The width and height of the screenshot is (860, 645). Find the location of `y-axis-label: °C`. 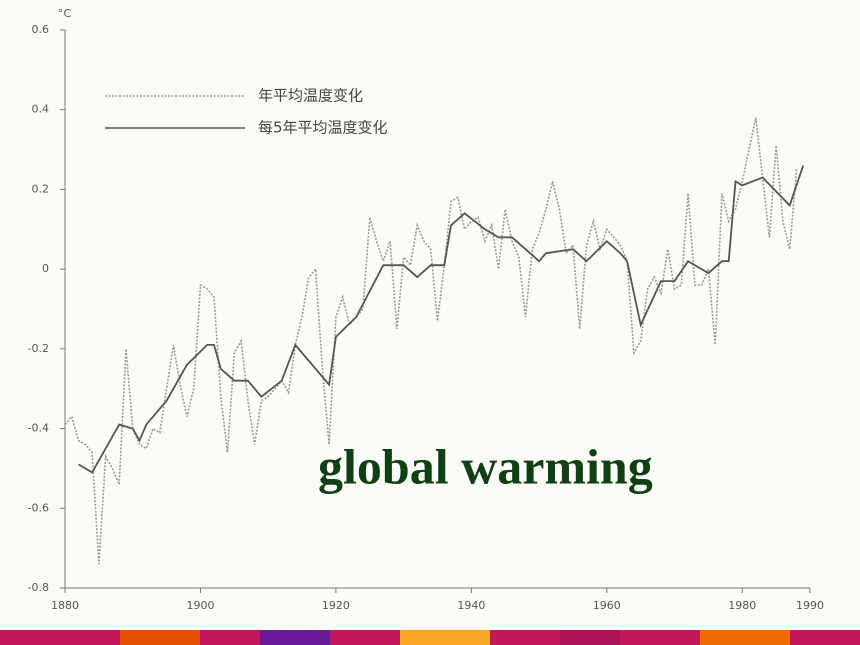

y-axis-label: °C is located at coordinates (65, 13).